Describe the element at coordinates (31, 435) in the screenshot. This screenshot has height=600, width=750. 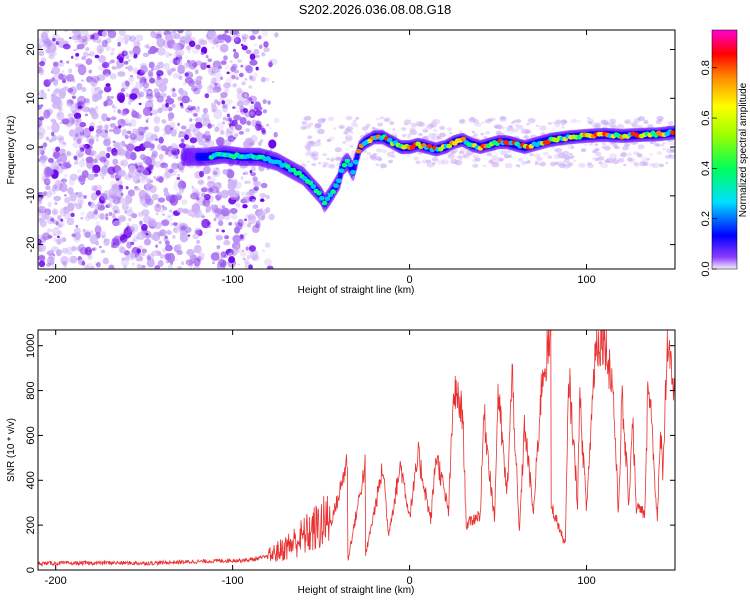
I see `y-tick-label: 600` at that location.